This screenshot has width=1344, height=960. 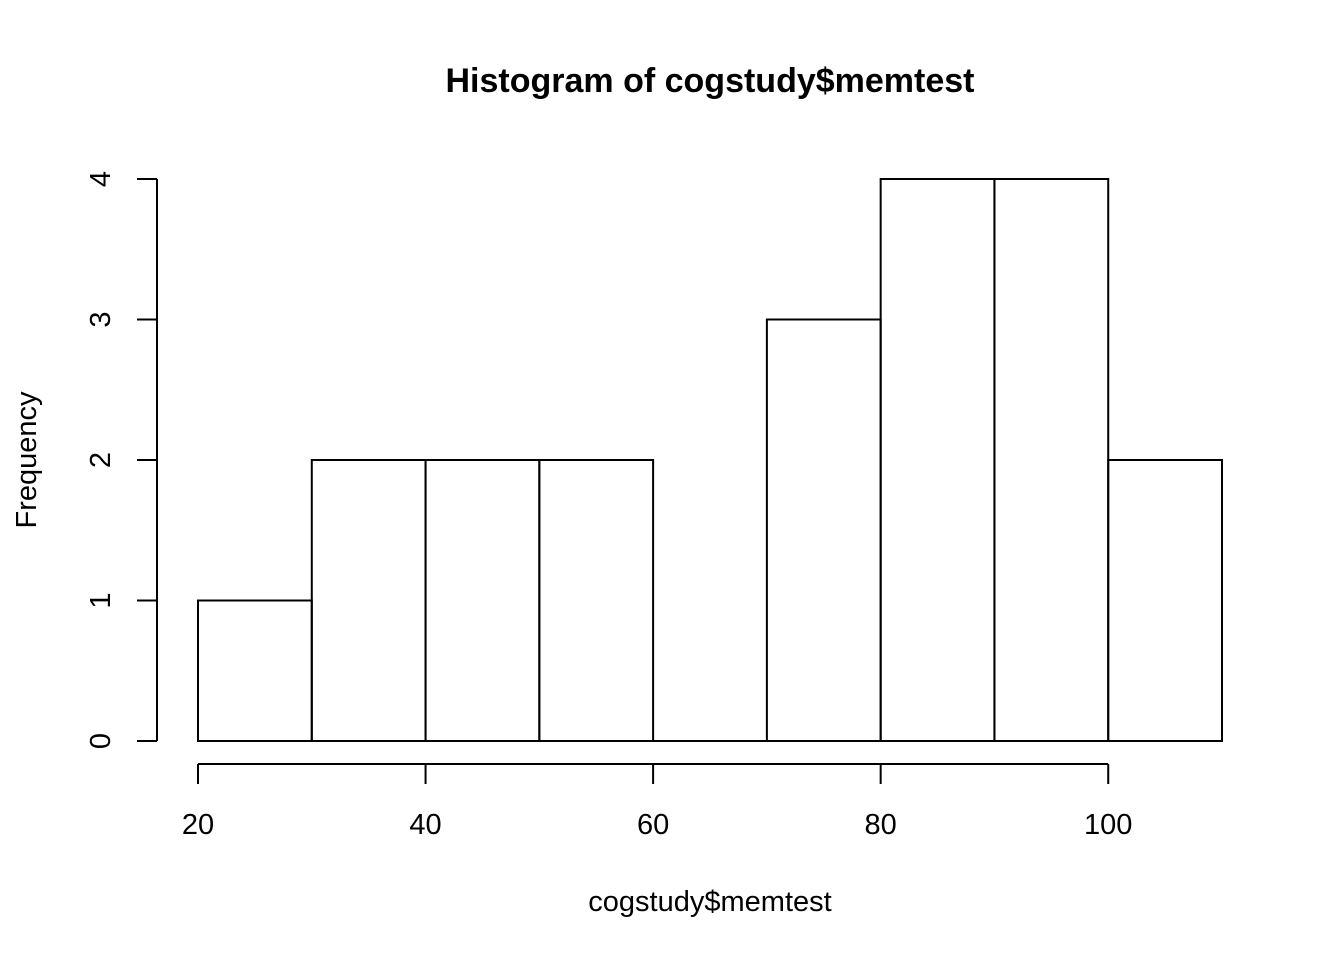 What do you see at coordinates (881, 825) in the screenshot?
I see `x-tick-label: 80` at bounding box center [881, 825].